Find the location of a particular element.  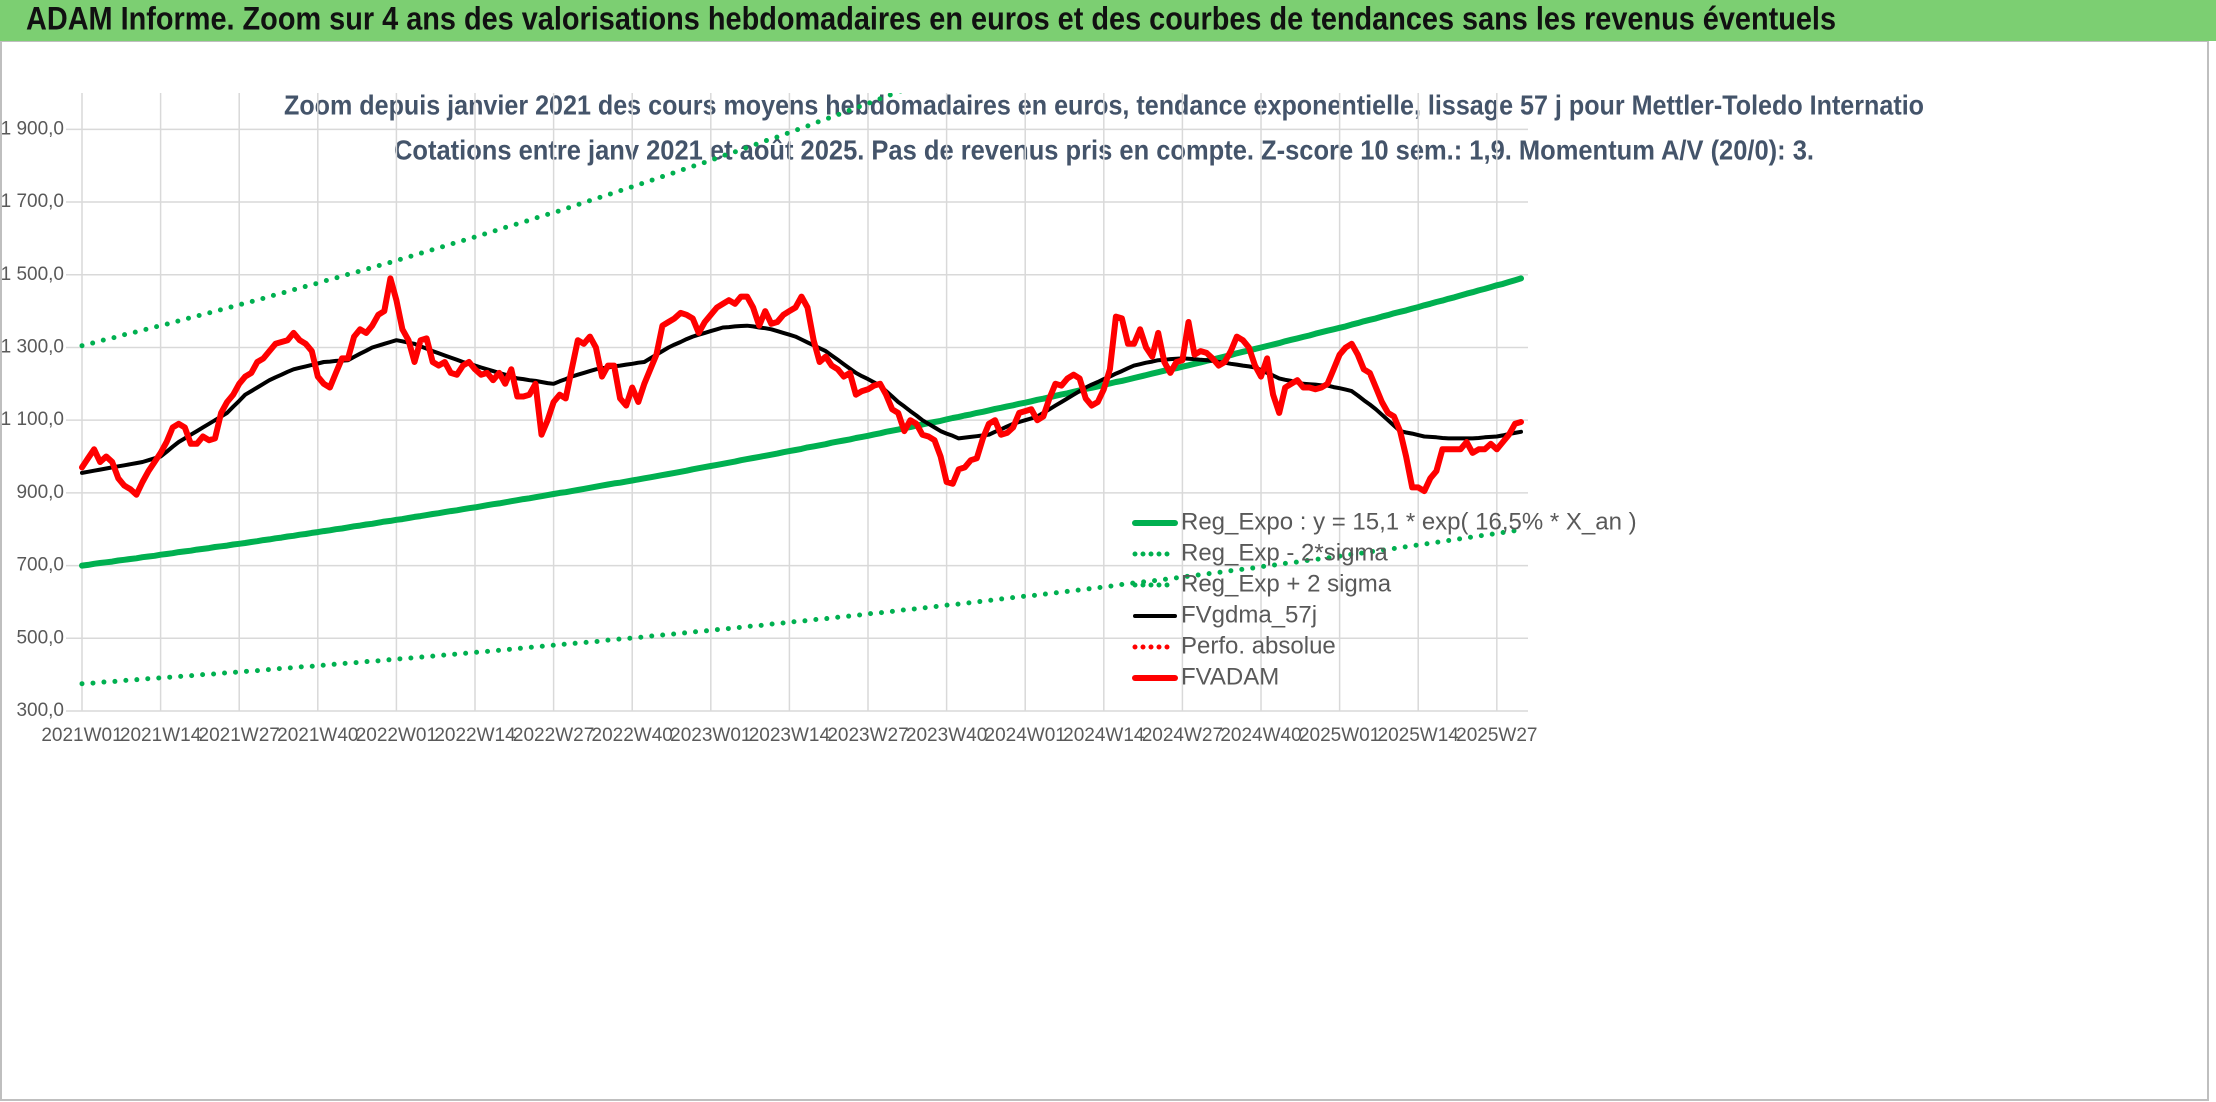

x-tick-label: 2025W01 is located at coordinates (1339, 735).